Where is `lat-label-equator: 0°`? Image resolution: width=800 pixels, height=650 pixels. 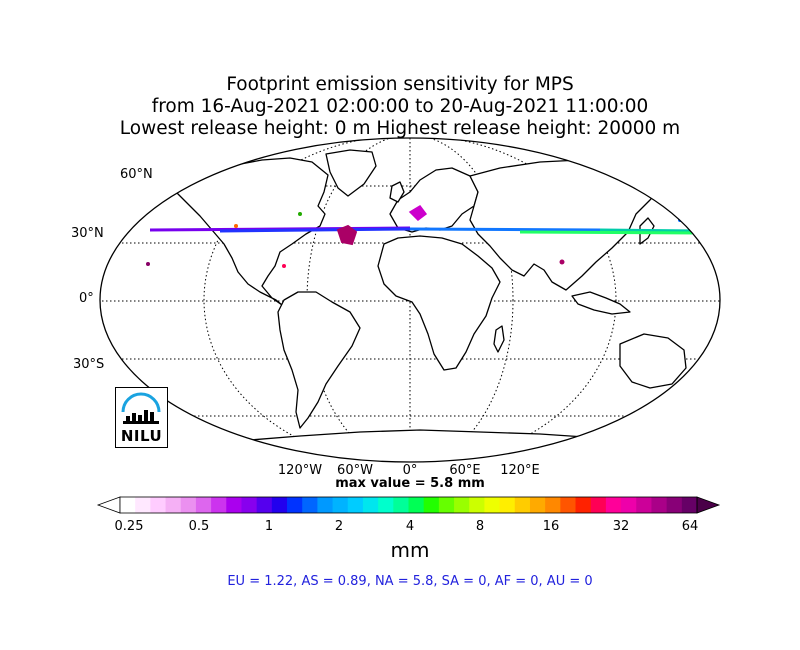
lat-label-equator: 0° is located at coordinates (86, 298).